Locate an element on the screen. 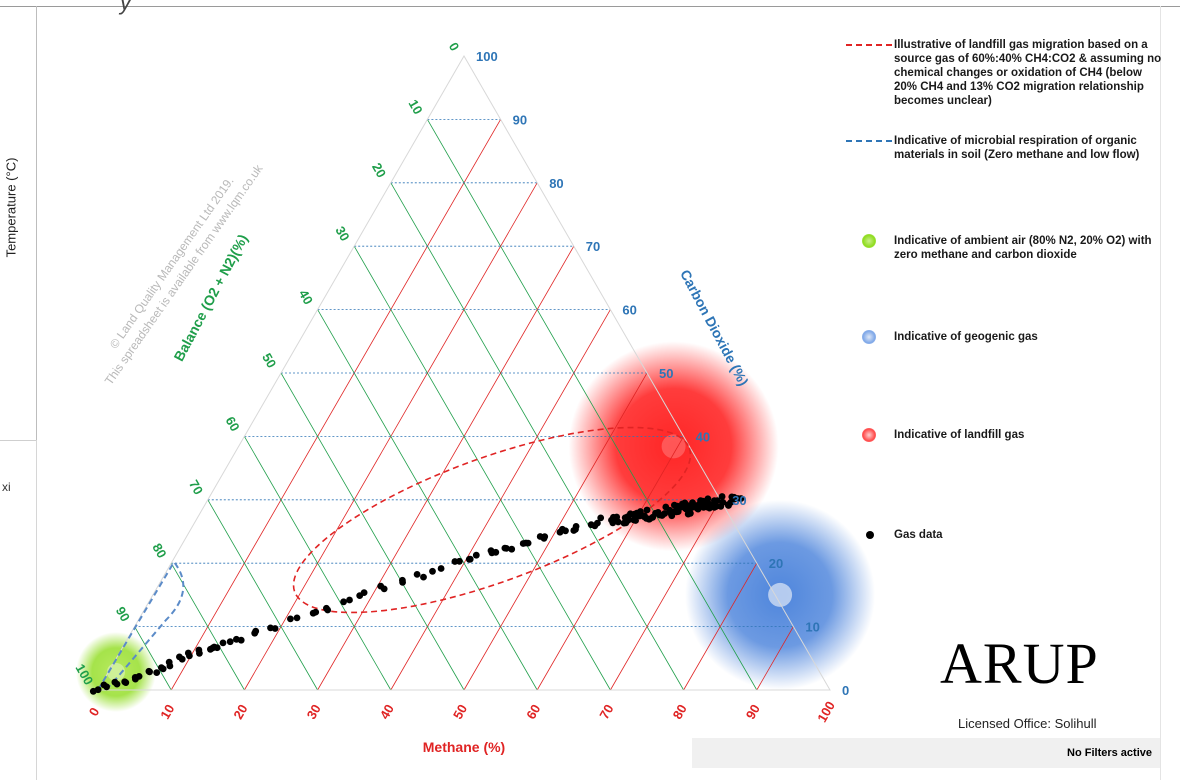 Image resolution: width=1180 pixels, height=780 pixels. co2-tick-label: 50 is located at coordinates (666, 373).